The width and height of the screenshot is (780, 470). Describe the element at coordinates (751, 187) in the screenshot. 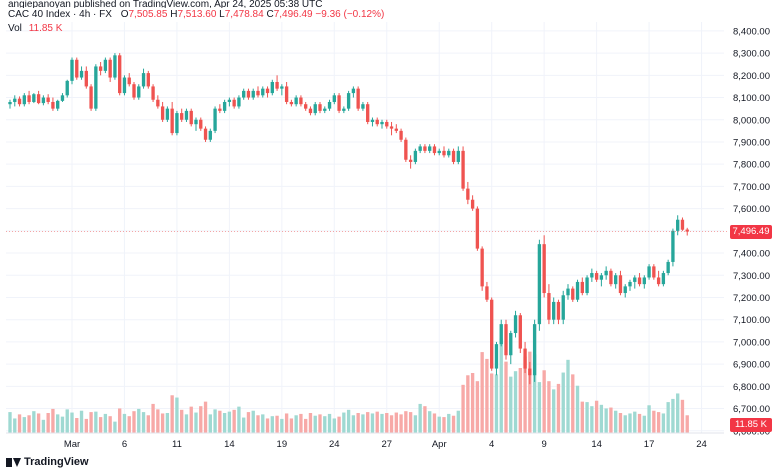

I see `y-tick-label: 7,700.00` at that location.